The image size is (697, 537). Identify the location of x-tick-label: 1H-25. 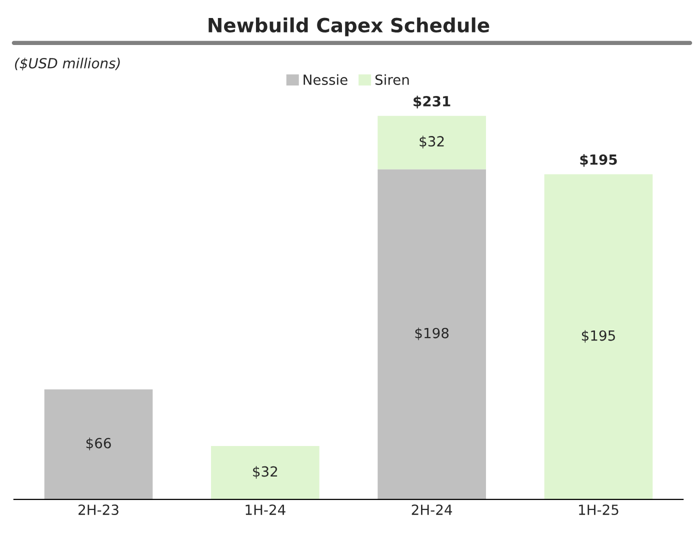
(598, 510).